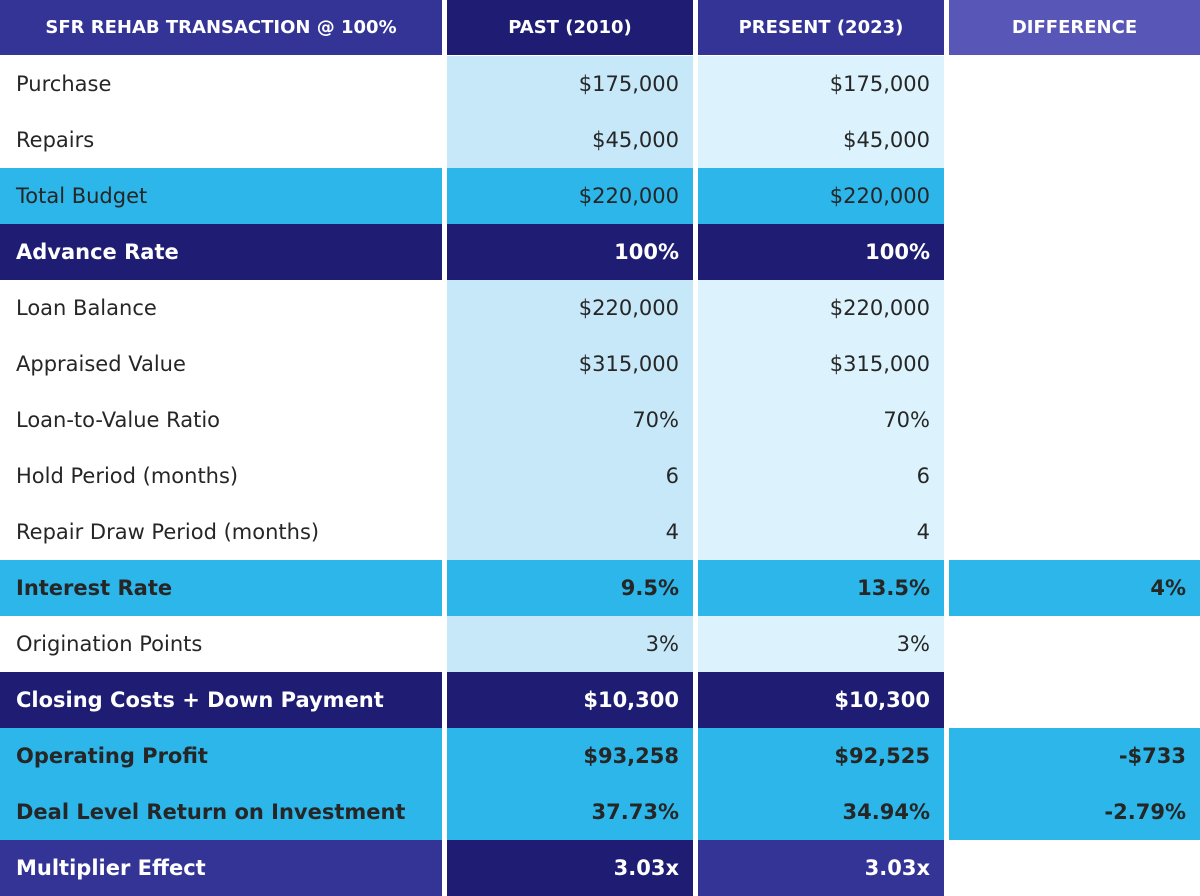 The width and height of the screenshot is (1200, 896). Describe the element at coordinates (221, 364) in the screenshot. I see `row-label: Appraised Value` at that location.